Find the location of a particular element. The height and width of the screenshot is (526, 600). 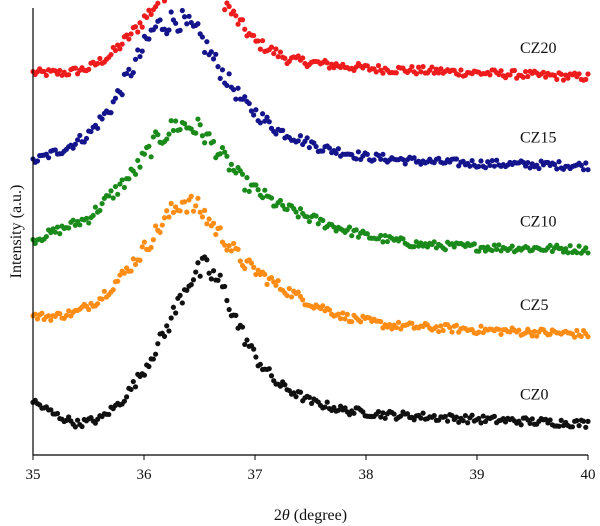

x-tick-label: 38 is located at coordinates (366, 475).